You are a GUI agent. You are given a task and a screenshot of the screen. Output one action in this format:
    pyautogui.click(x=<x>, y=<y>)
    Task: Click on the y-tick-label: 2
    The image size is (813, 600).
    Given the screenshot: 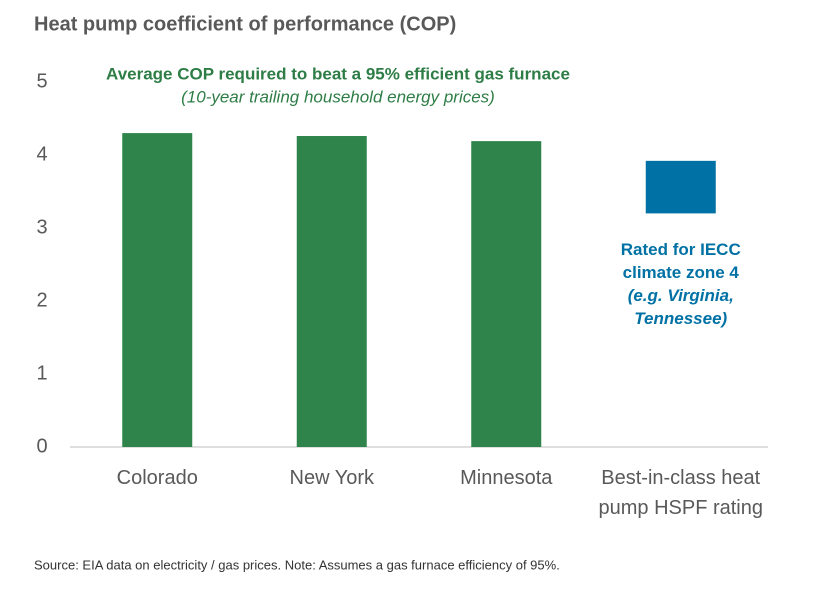 What is the action you would take?
    pyautogui.click(x=41, y=300)
    